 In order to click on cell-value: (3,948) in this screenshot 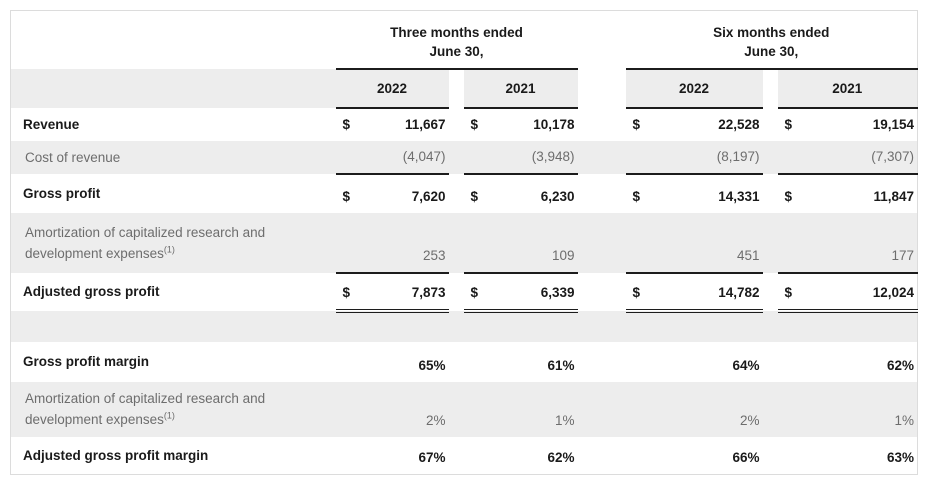, I will do `click(520, 157)`.